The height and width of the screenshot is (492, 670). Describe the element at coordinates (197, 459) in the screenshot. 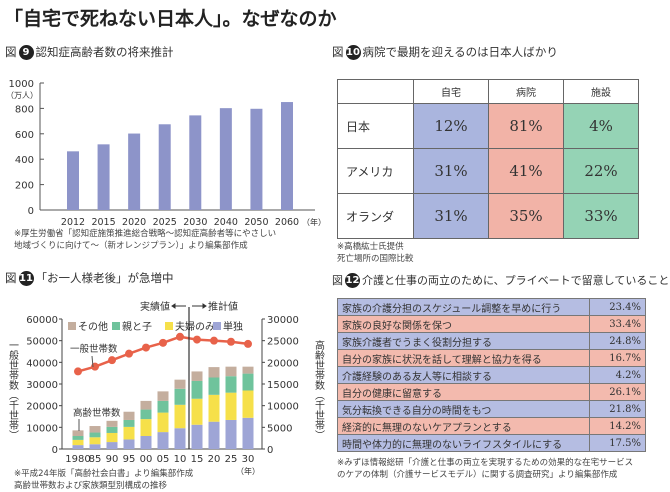

I see `x-tick-label: 15` at that location.